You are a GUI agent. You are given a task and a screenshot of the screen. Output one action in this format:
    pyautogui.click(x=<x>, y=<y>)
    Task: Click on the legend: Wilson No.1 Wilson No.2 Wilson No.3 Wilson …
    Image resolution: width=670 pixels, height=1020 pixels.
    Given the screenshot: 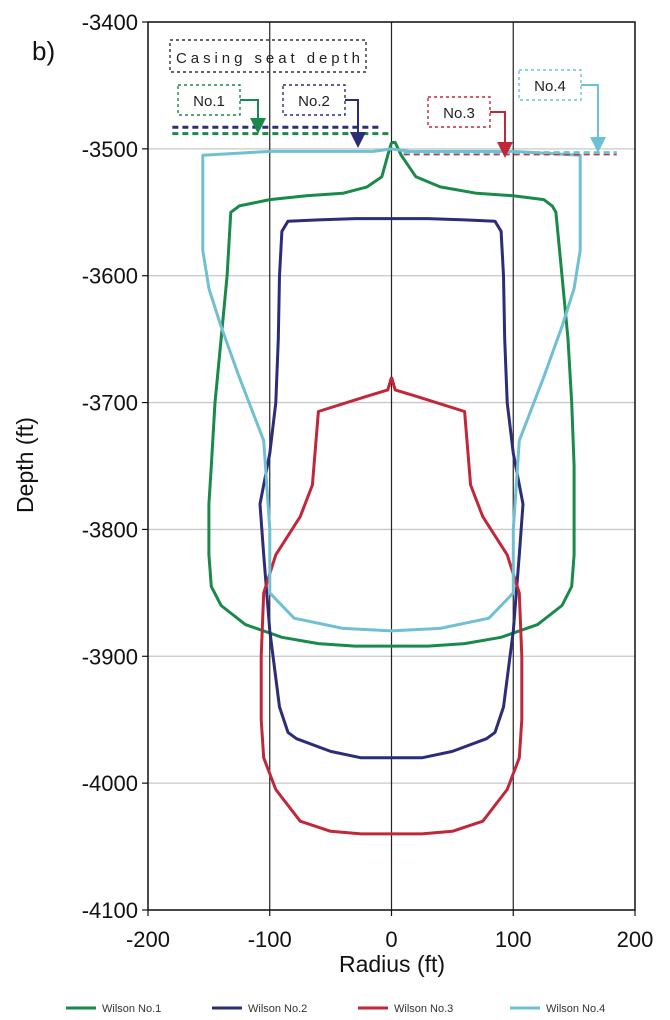 What is the action you would take?
    pyautogui.click(x=335, y=1009)
    